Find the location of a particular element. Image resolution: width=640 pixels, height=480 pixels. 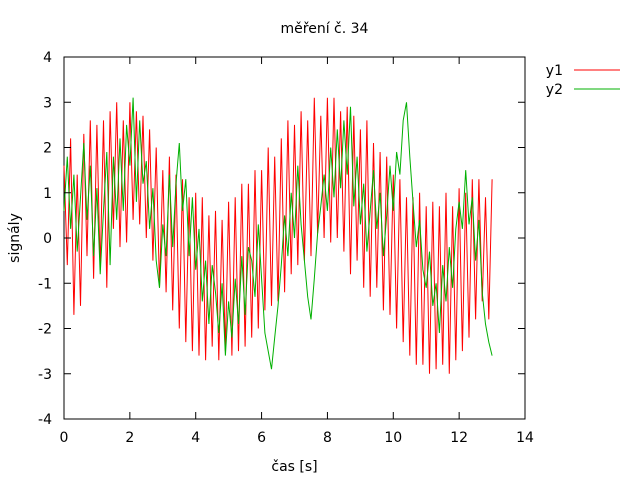

y-tick-label: 2 is located at coordinates (47, 149).